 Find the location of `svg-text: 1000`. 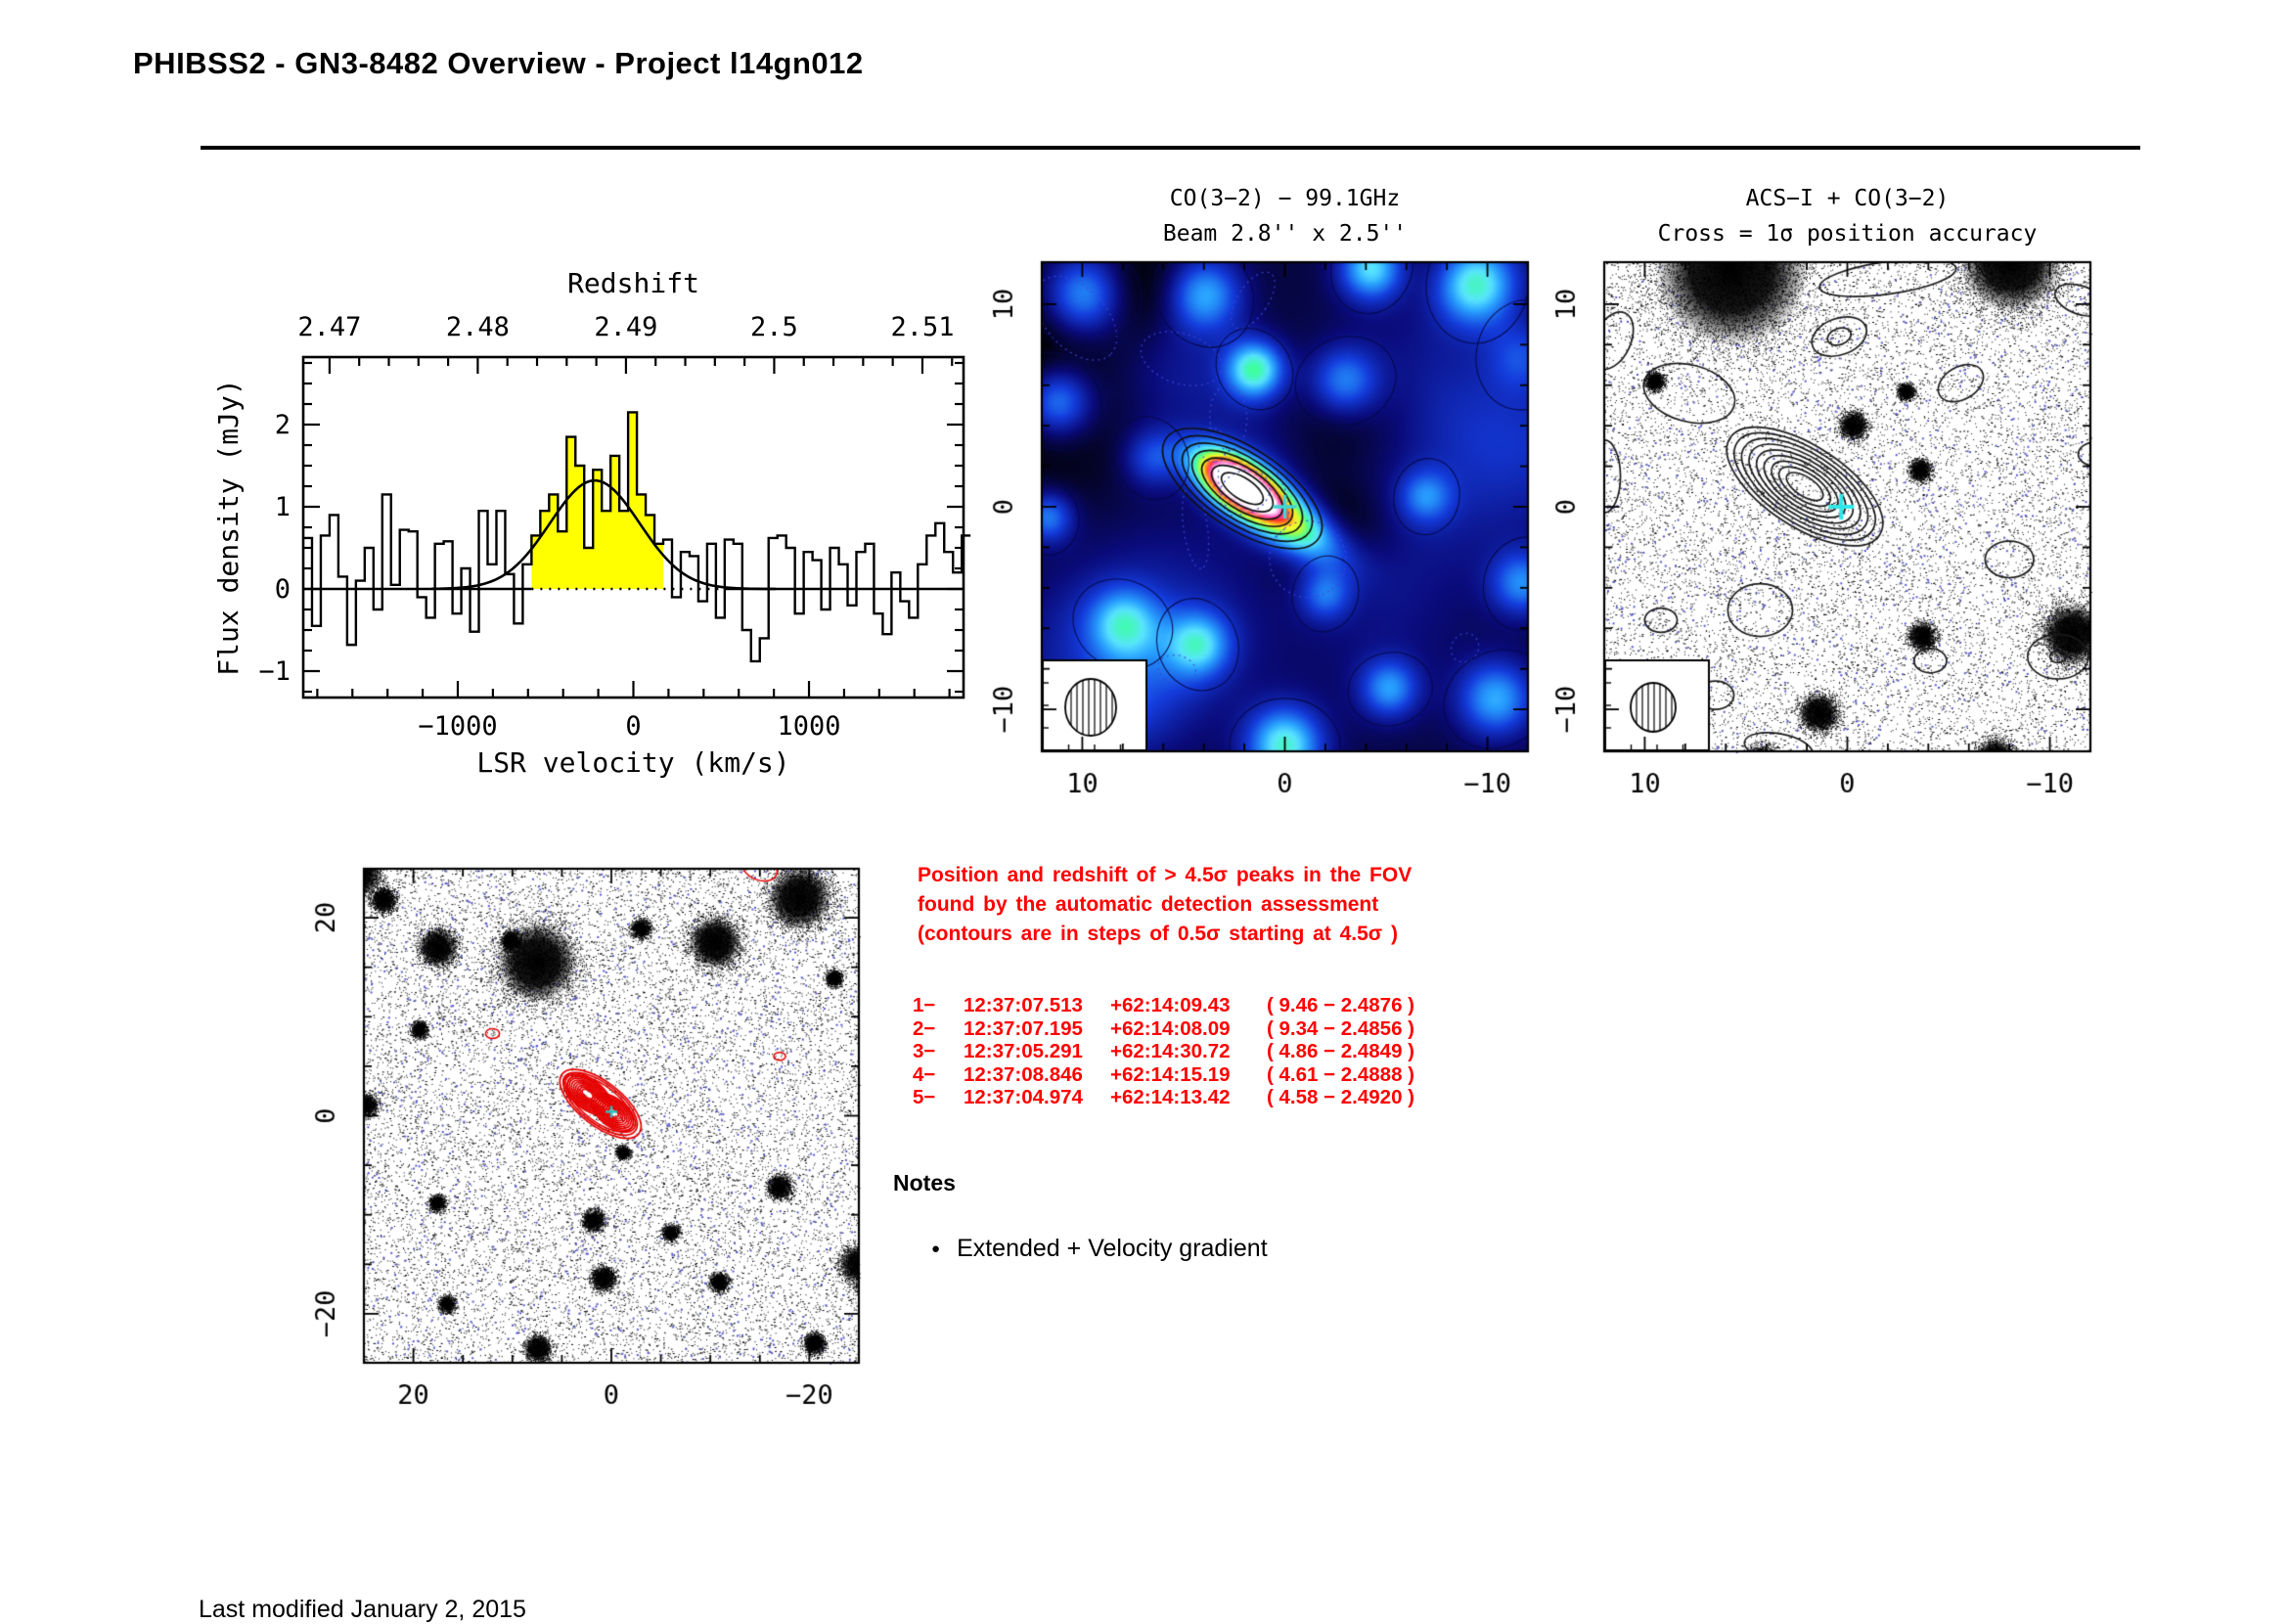

svg-text: 1000 is located at coordinates (809, 727).